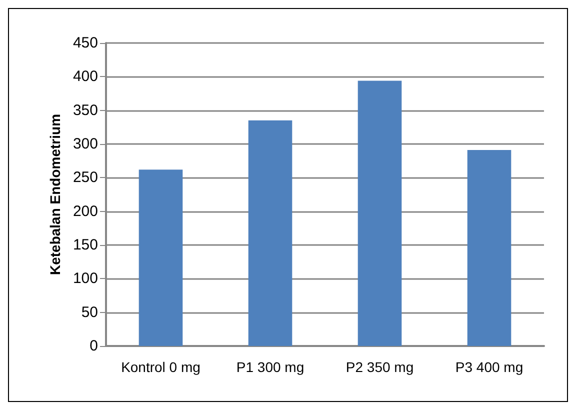 The image size is (578, 412). I want to click on x-tick-label: P3 400 mg, so click(489, 367).